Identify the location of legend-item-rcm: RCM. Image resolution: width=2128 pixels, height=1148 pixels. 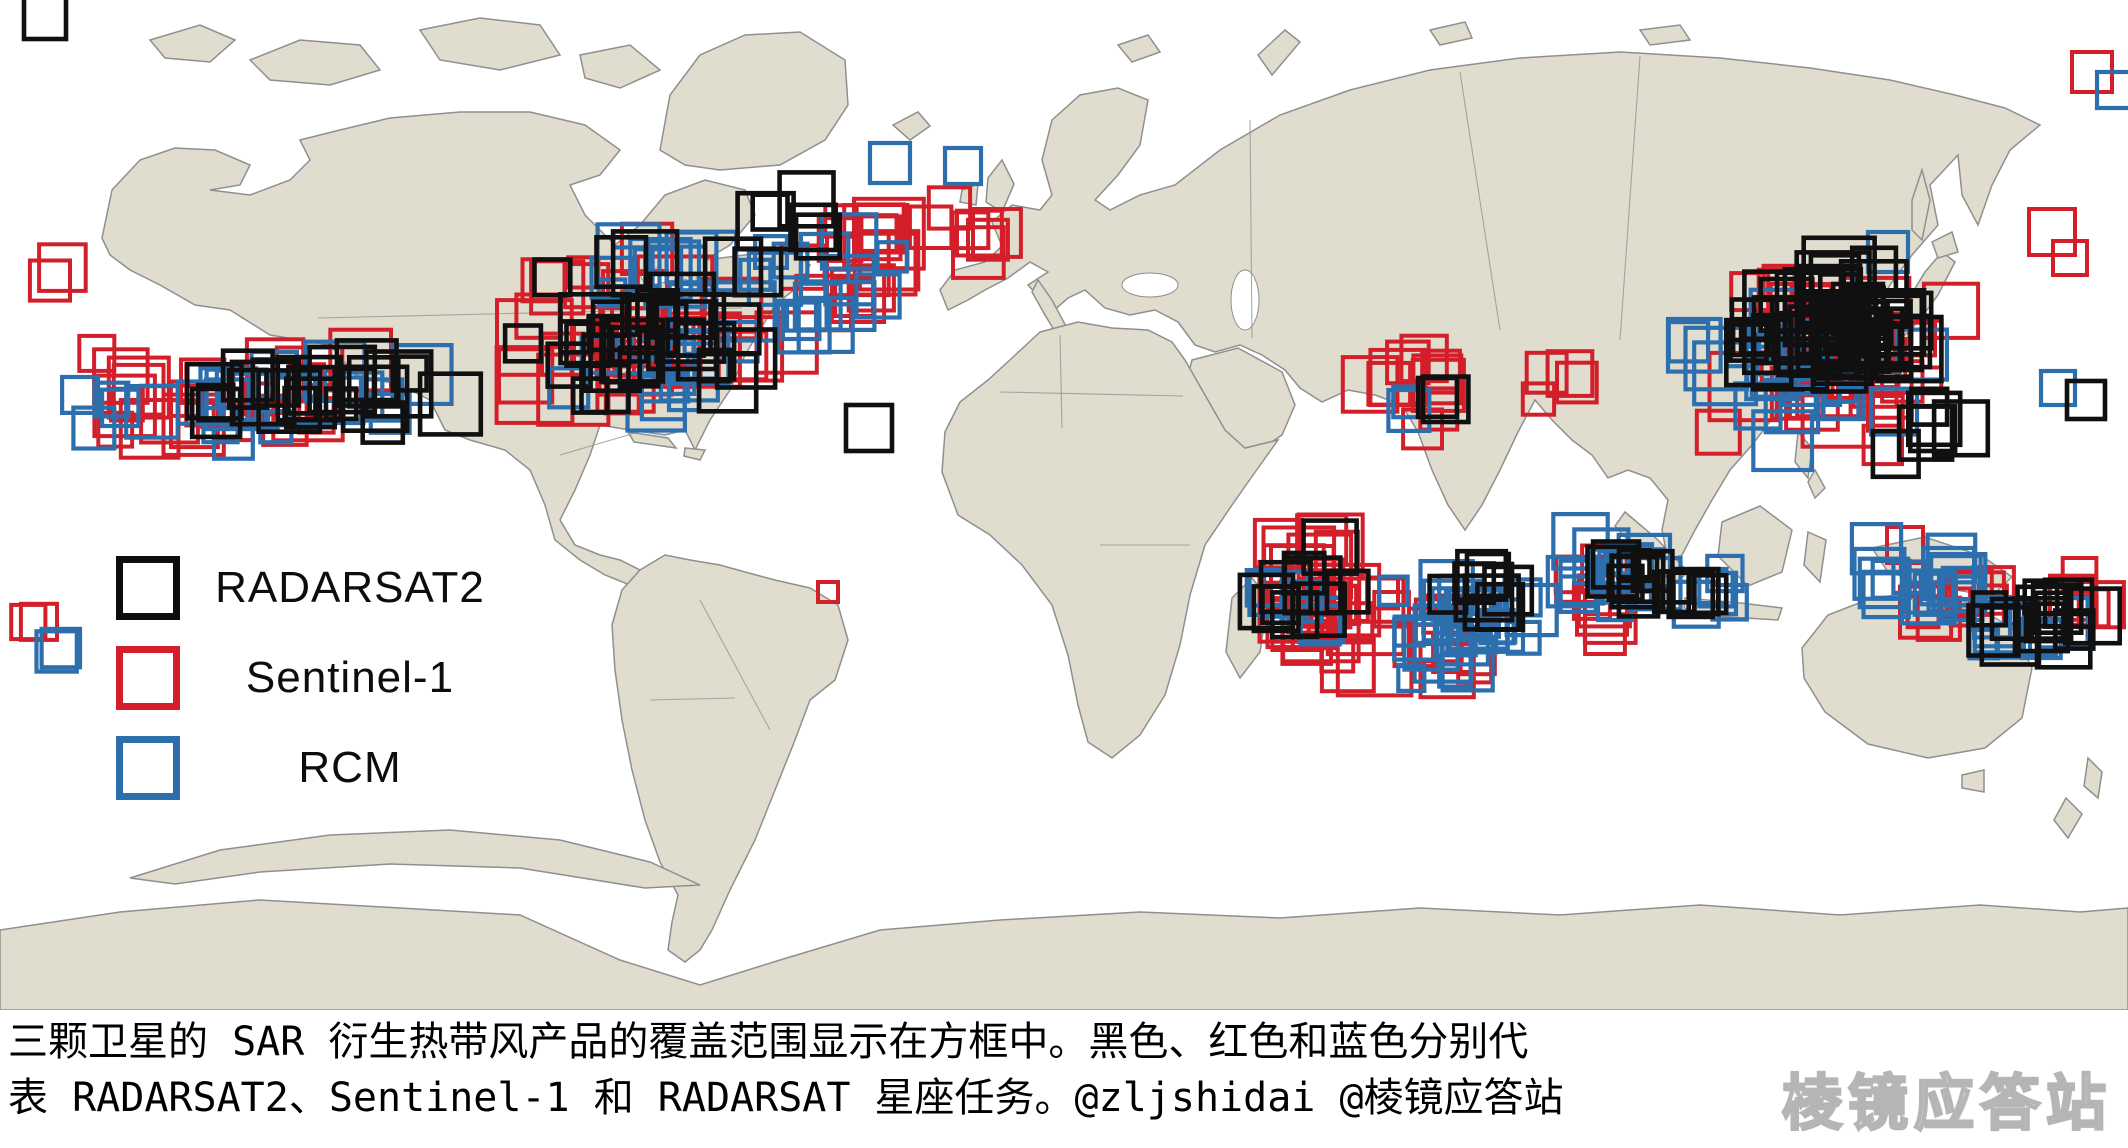
(318, 768).